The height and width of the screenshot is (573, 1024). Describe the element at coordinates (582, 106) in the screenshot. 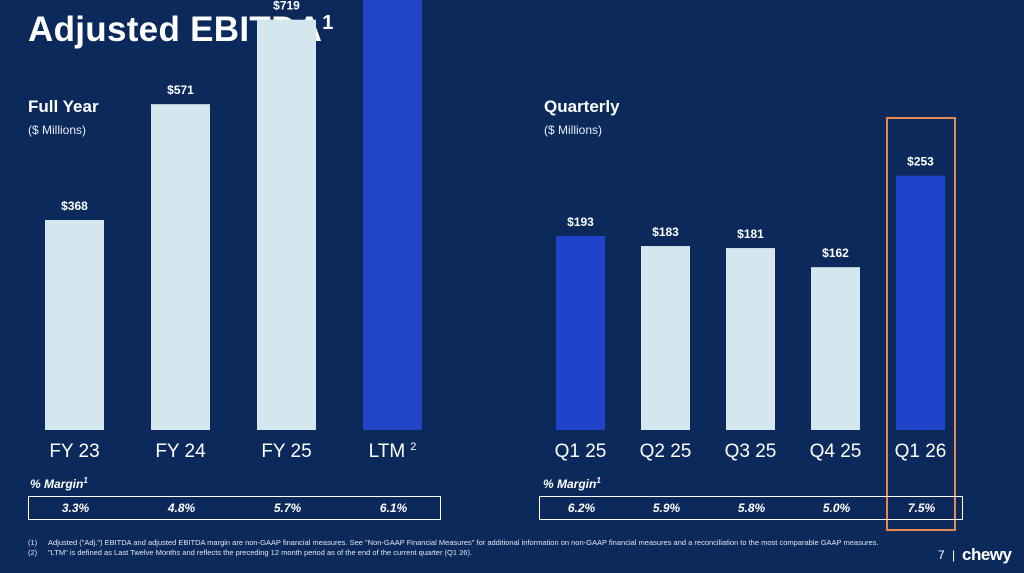

I see `quarterly-title: Quarterly` at that location.